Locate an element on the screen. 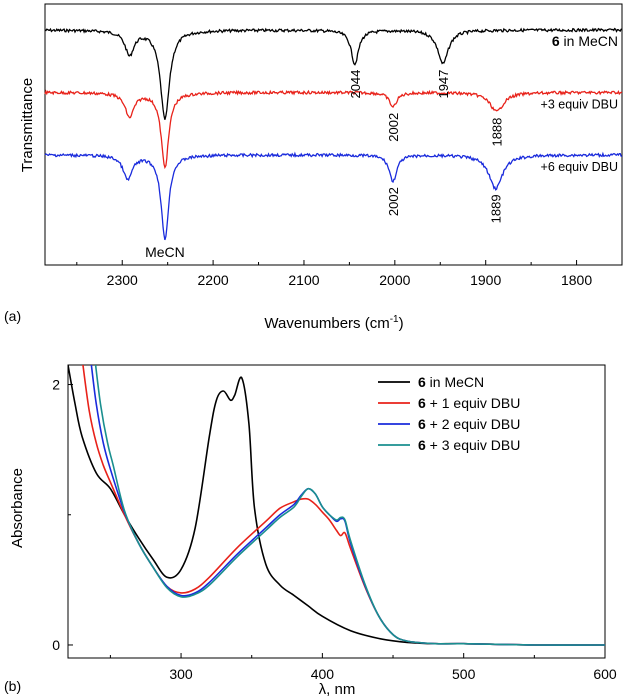  ir-y-axis-label: Transmittance is located at coordinates (27, 125).